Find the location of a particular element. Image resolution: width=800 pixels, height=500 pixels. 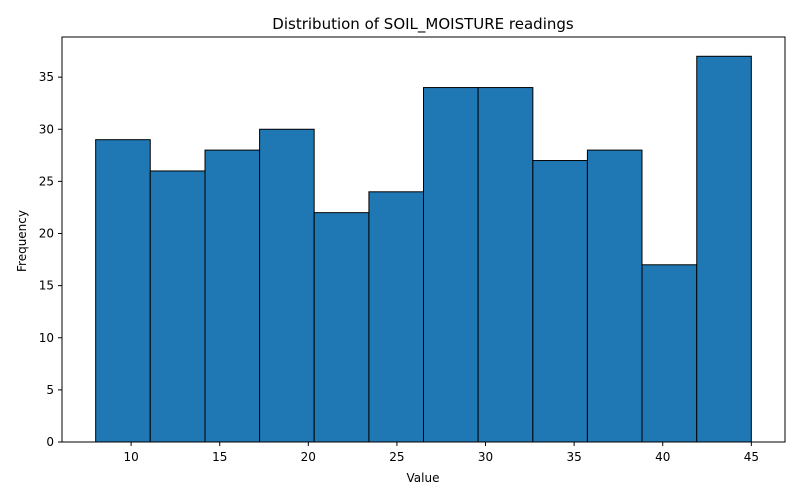

y-axis-ticks: 0 5 10 15 20 25 30 35 is located at coordinates (50, 259).